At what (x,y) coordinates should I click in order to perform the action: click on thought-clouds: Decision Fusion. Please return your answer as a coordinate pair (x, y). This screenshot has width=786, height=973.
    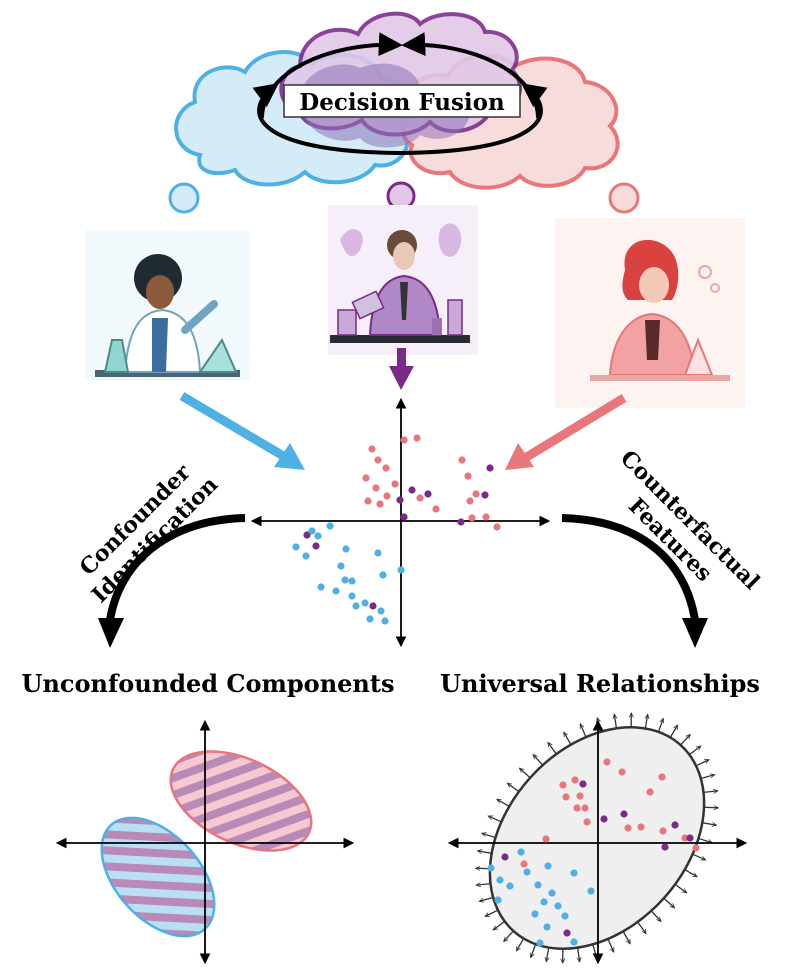
    Looking at the image, I should click on (404, 112).